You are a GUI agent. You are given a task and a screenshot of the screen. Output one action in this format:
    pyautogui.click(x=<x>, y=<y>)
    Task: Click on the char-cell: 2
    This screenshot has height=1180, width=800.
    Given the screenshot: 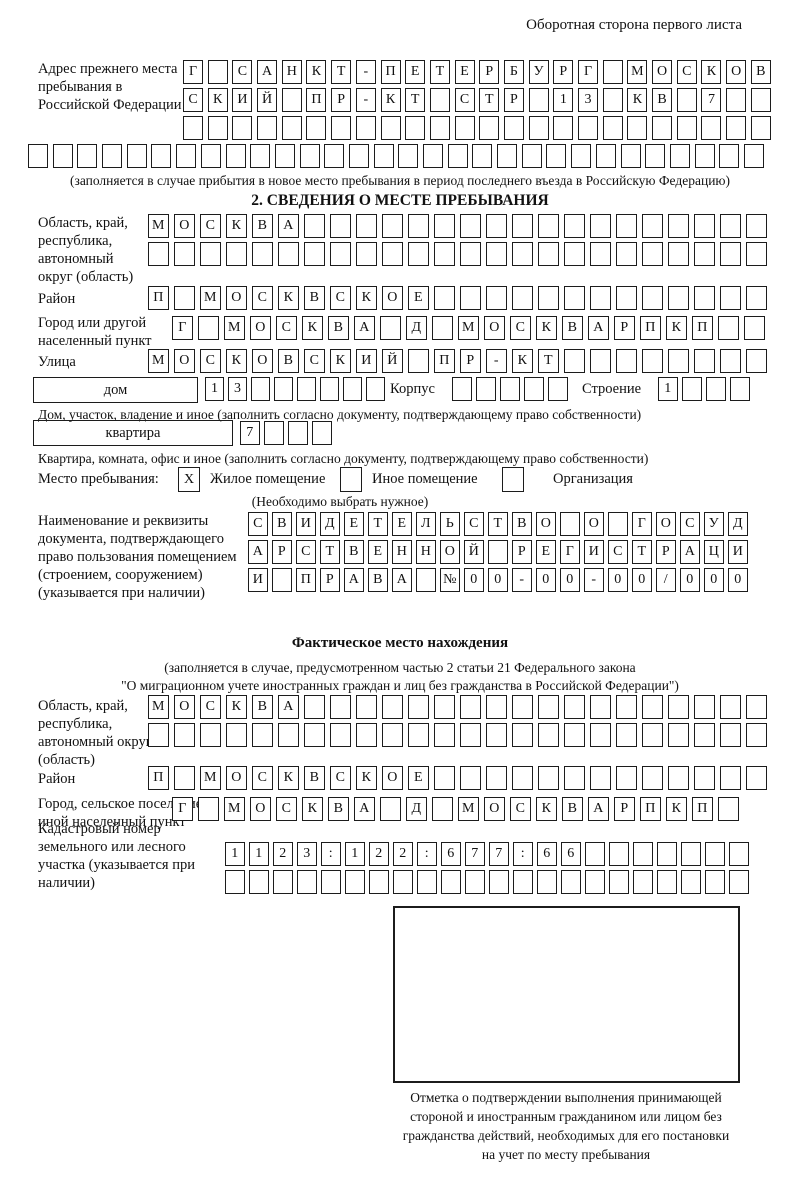 What is the action you would take?
    pyautogui.click(x=403, y=854)
    